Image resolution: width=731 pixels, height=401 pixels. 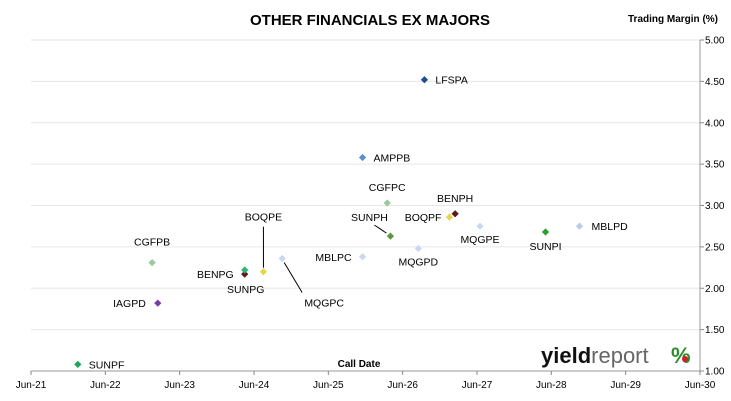 What do you see at coordinates (480, 226) in the screenshot?
I see `point-mqgpe` at bounding box center [480, 226].